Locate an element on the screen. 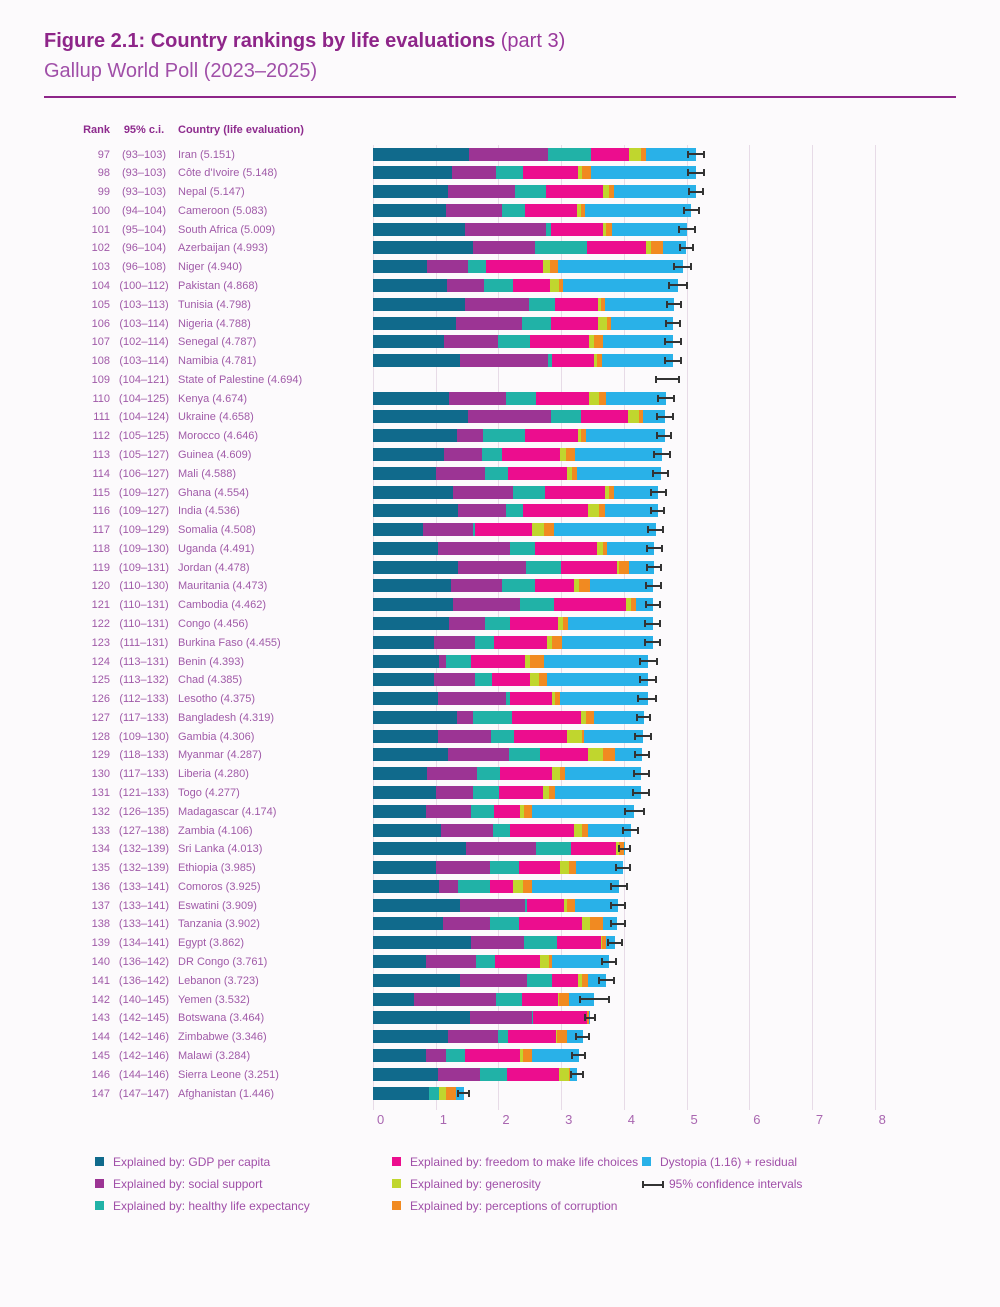 The width and height of the screenshot is (1000, 1307). country-cell: South Africa (5.009) is located at coordinates (227, 229).